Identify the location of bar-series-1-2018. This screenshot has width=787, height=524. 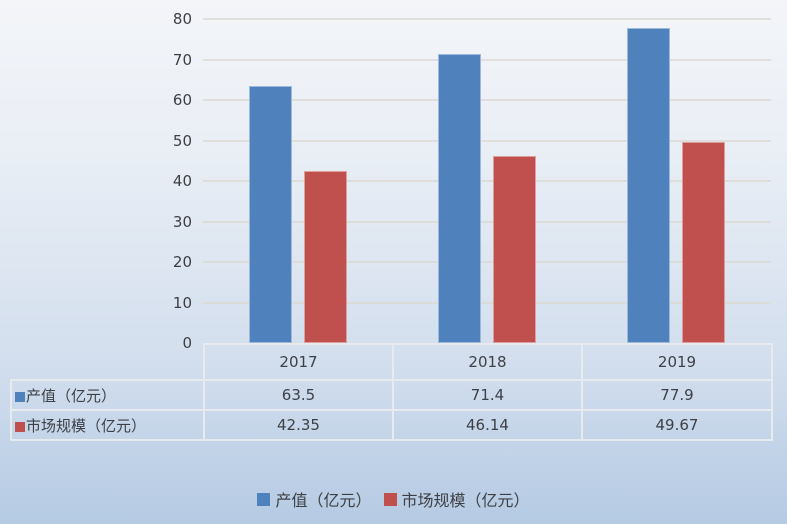
(514, 249).